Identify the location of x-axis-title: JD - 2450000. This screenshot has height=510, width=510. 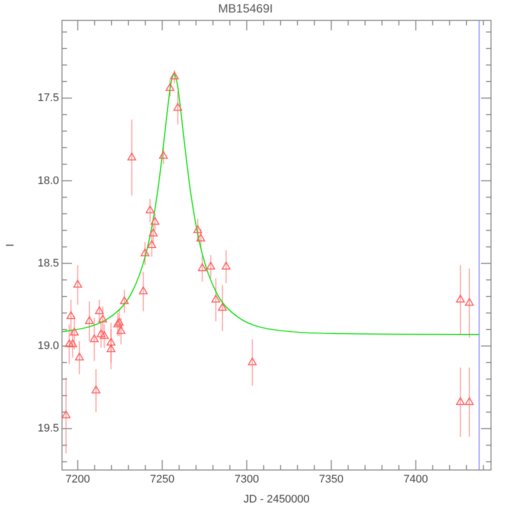
(276, 499).